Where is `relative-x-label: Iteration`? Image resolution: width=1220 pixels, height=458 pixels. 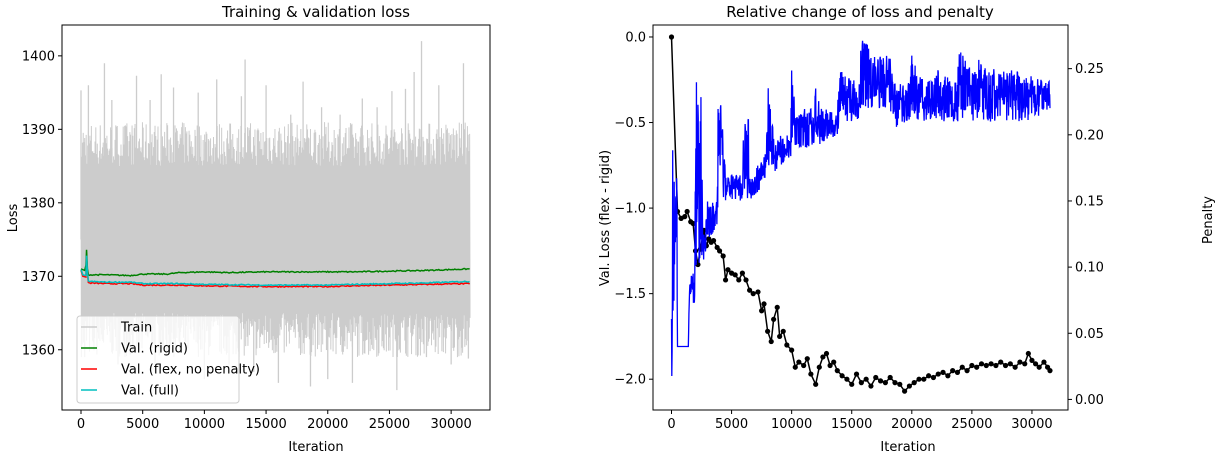 relative-x-label: Iteration is located at coordinates (907, 447).